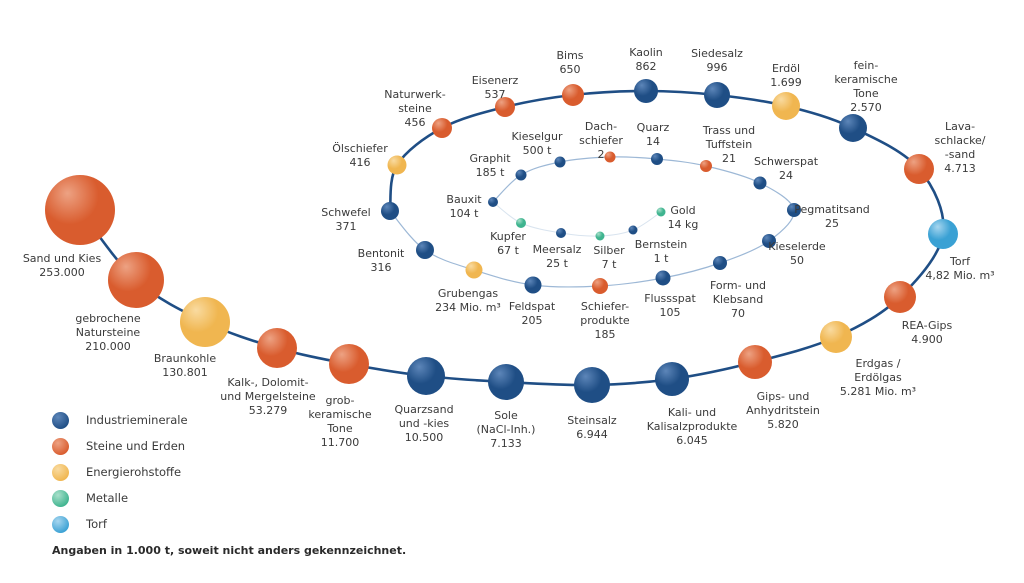  Describe the element at coordinates (425, 250) in the screenshot. I see `node-bentonit` at that location.